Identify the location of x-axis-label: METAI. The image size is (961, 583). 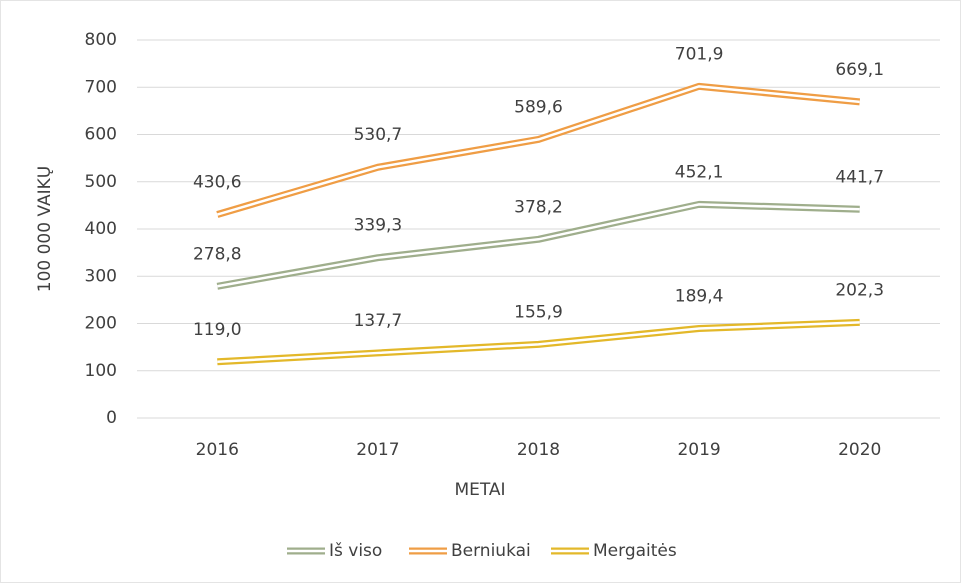
(479, 490).